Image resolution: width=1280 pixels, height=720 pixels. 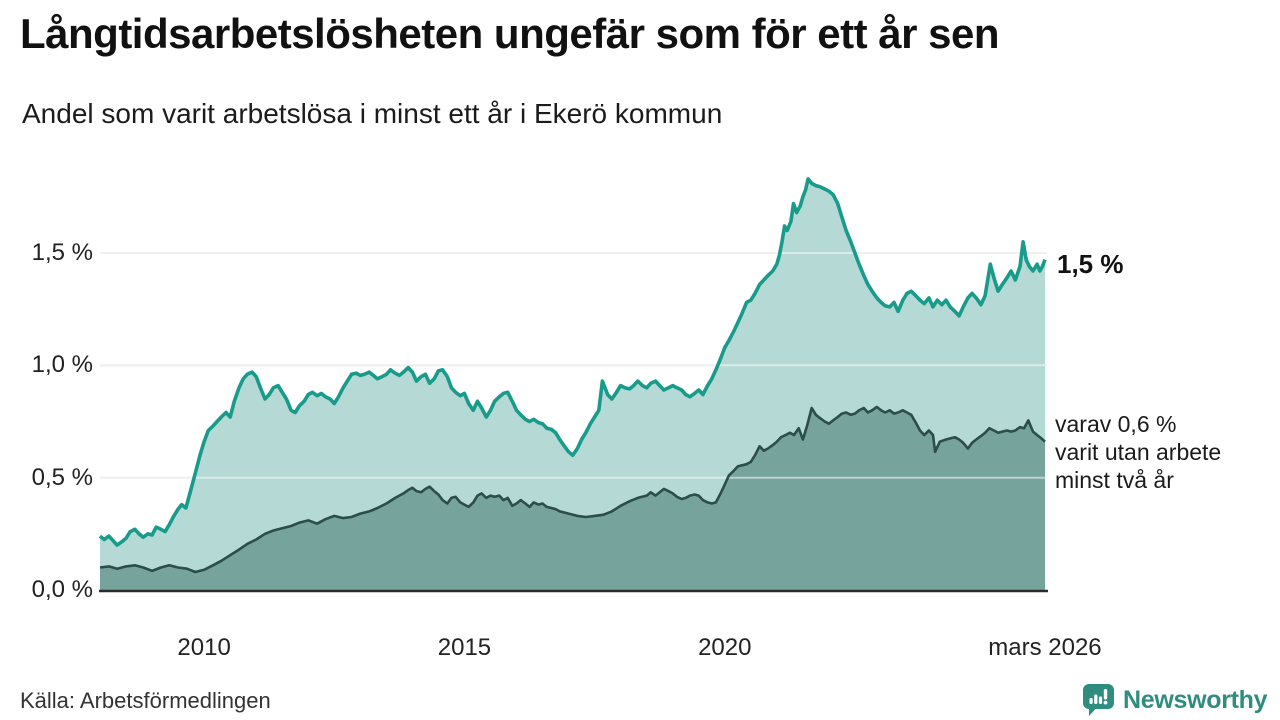 I want to click on speech-bubble-shape, so click(x=1098, y=700).